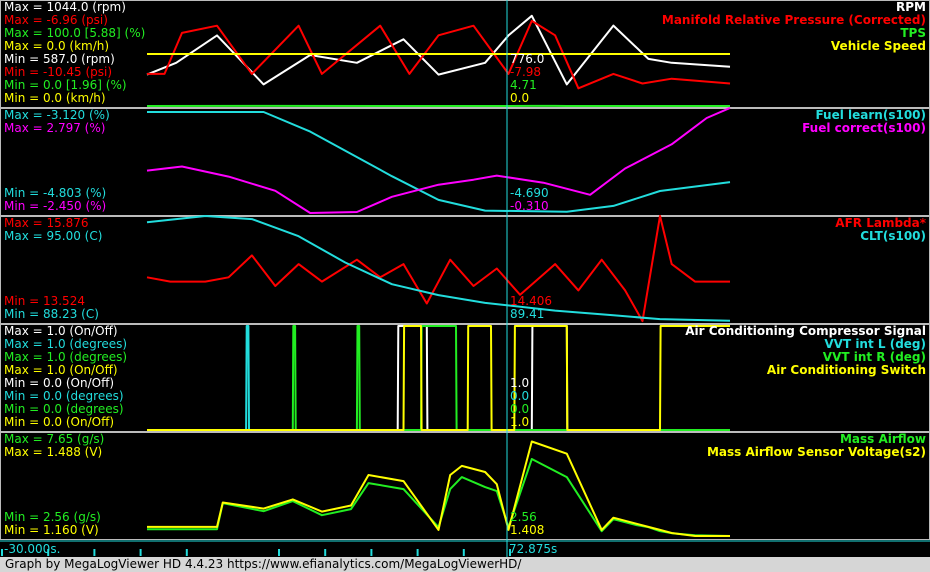 Image resolution: width=930 pixels, height=572 pixels. I want to click on series-line-rpm, so click(438, 50).